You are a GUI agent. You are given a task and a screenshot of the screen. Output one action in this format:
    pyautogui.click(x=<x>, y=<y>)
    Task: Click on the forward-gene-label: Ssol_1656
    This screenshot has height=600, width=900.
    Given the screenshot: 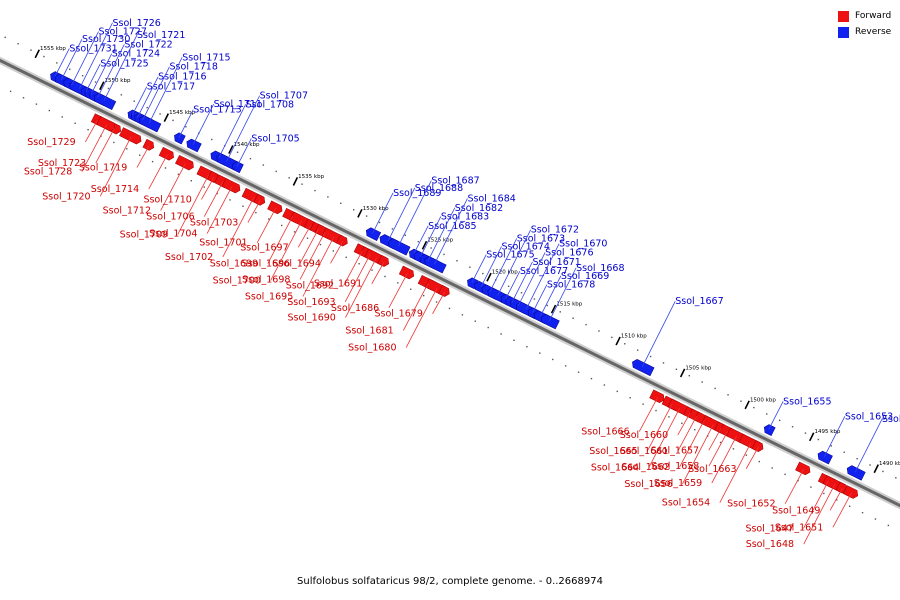 What is the action you would take?
    pyautogui.click(x=648, y=484)
    